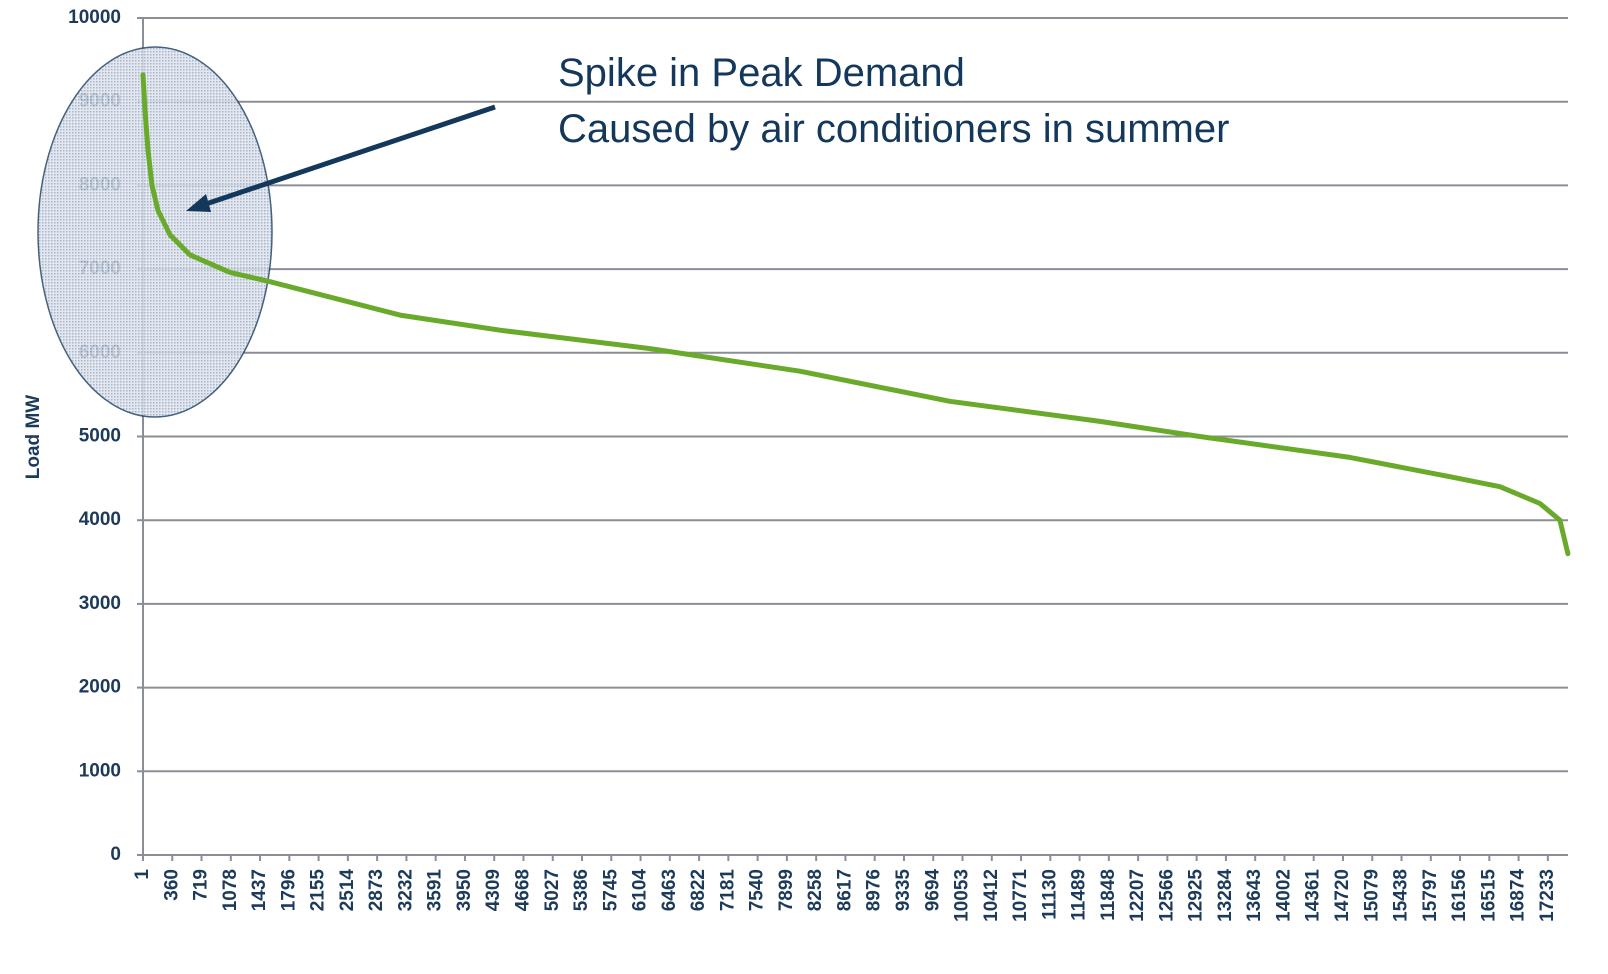 This screenshot has width=1608, height=974. Describe the element at coordinates (1137, 895) in the screenshot. I see `x-tick-label: 12207` at that location.